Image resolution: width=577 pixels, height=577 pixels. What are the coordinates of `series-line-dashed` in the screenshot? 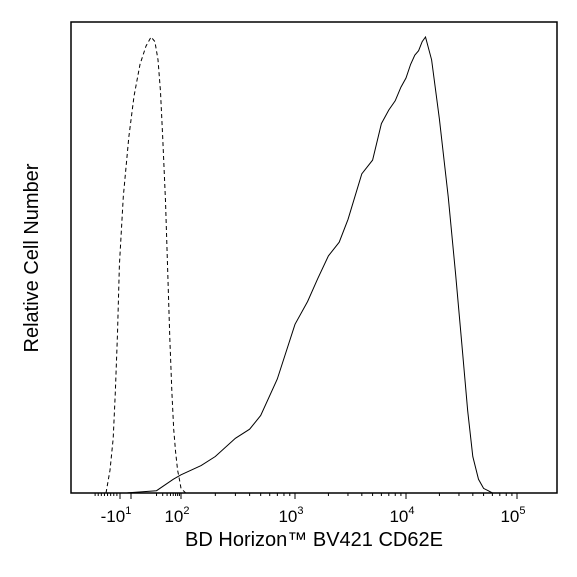 It's located at (146, 265).